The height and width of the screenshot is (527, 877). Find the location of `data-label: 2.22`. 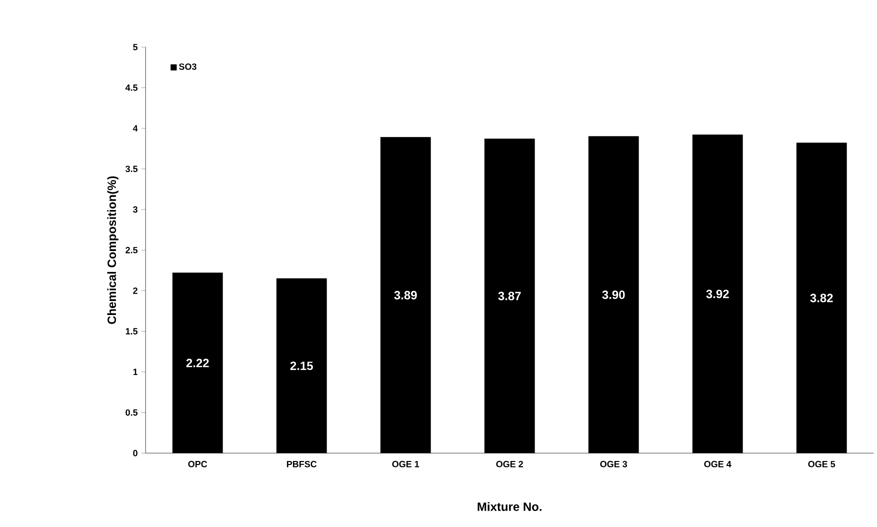

data-label: 2.22 is located at coordinates (197, 363).